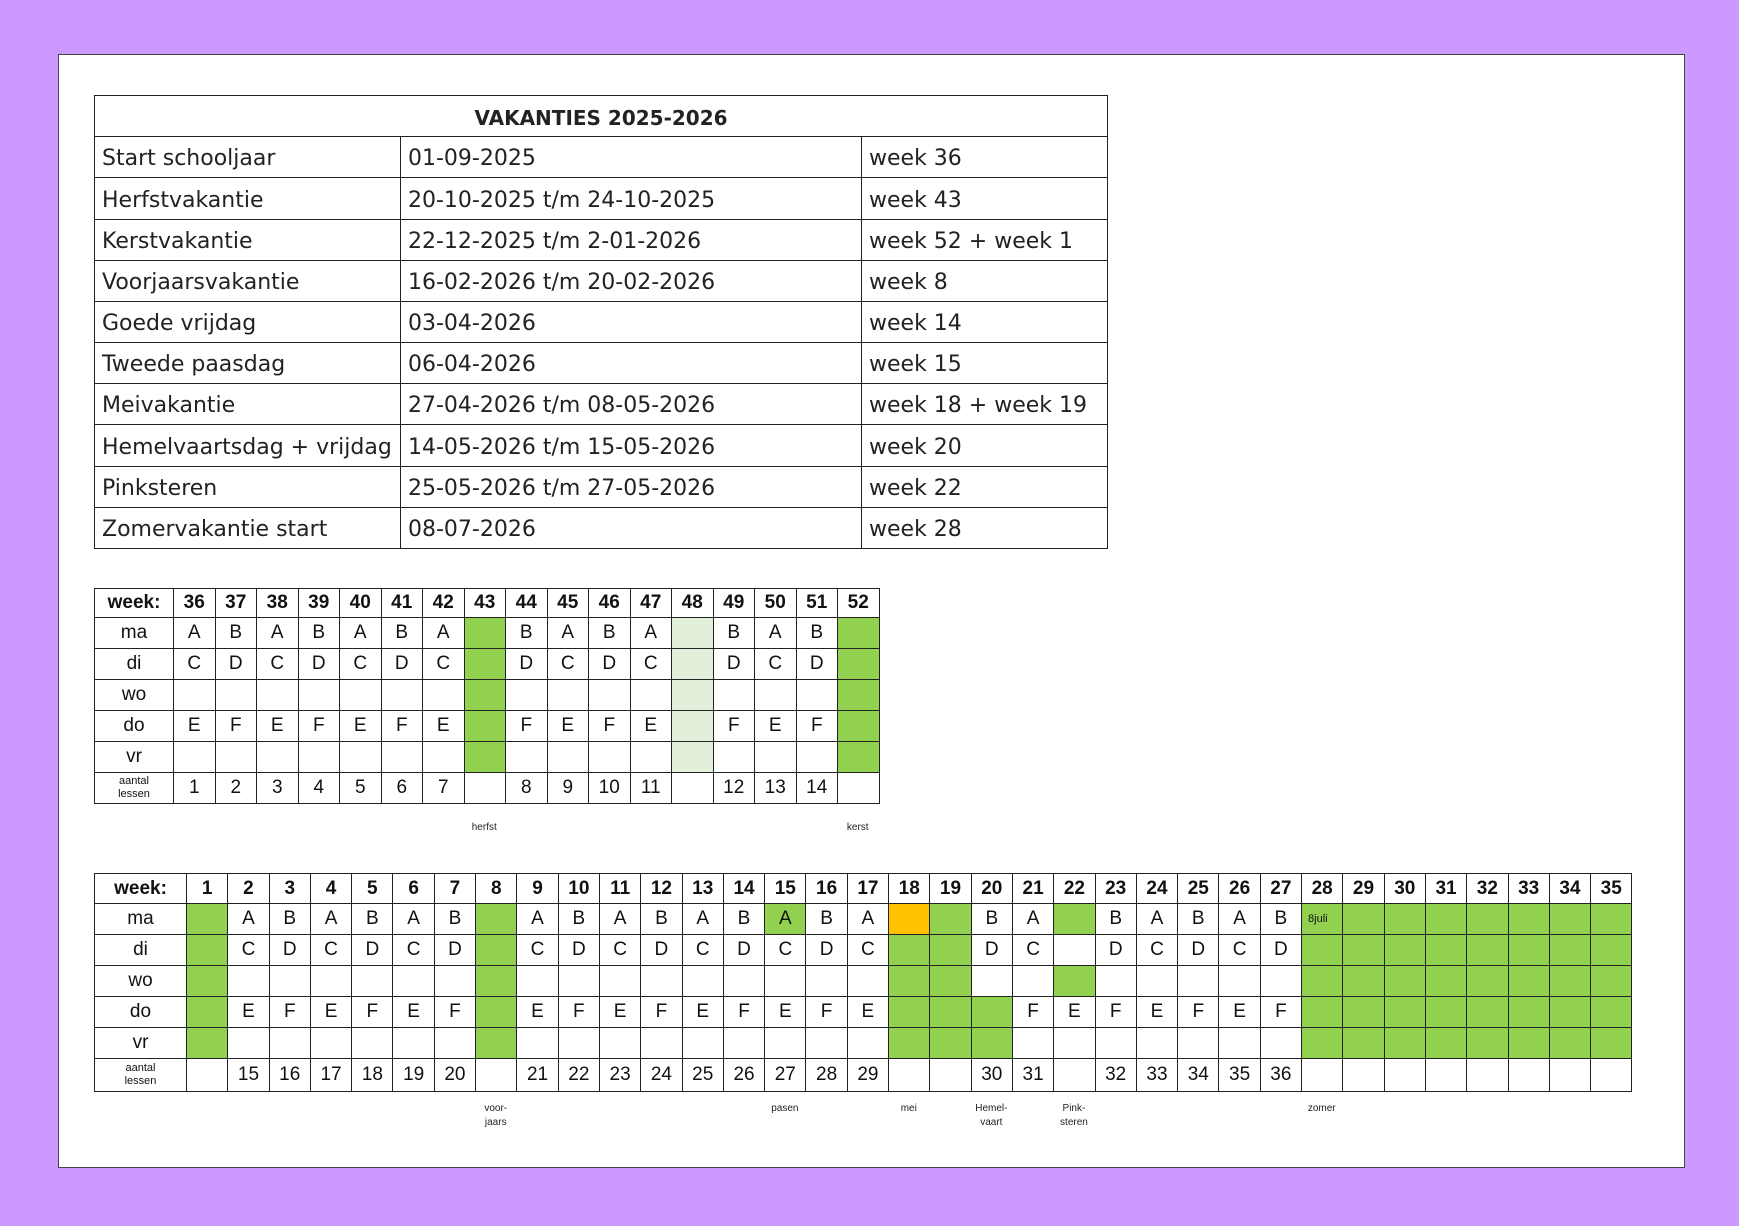  I want to click on lesson-count: 9, so click(567, 788).